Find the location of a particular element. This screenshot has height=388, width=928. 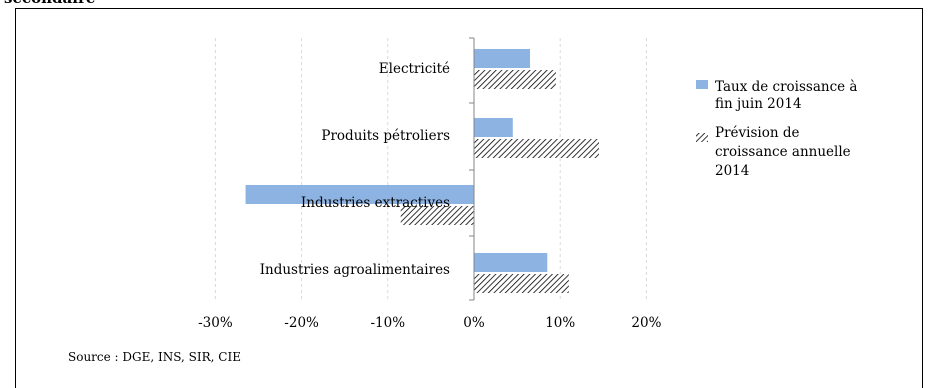

category-label-2: Industries extractives is located at coordinates (375, 203).